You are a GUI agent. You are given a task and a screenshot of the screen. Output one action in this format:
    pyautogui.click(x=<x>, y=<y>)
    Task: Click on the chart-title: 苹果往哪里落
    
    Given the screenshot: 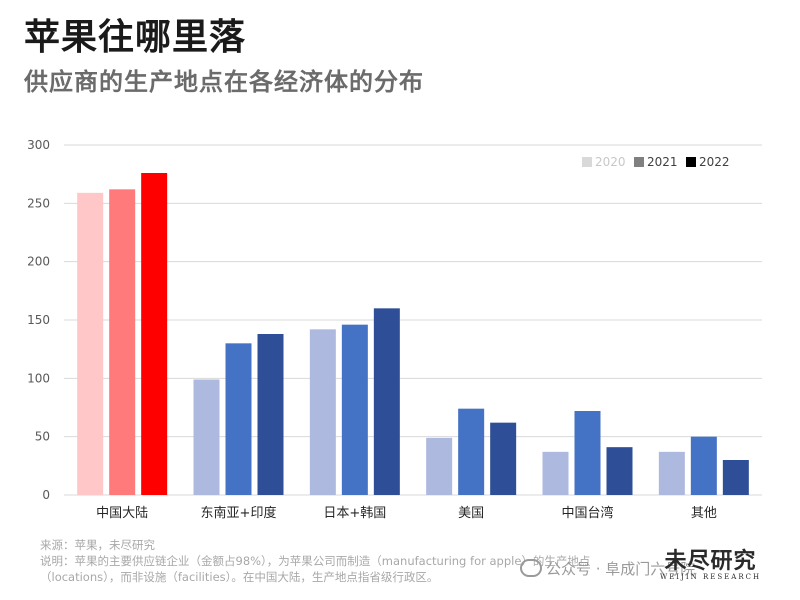 What is the action you would take?
    pyautogui.click(x=135, y=37)
    